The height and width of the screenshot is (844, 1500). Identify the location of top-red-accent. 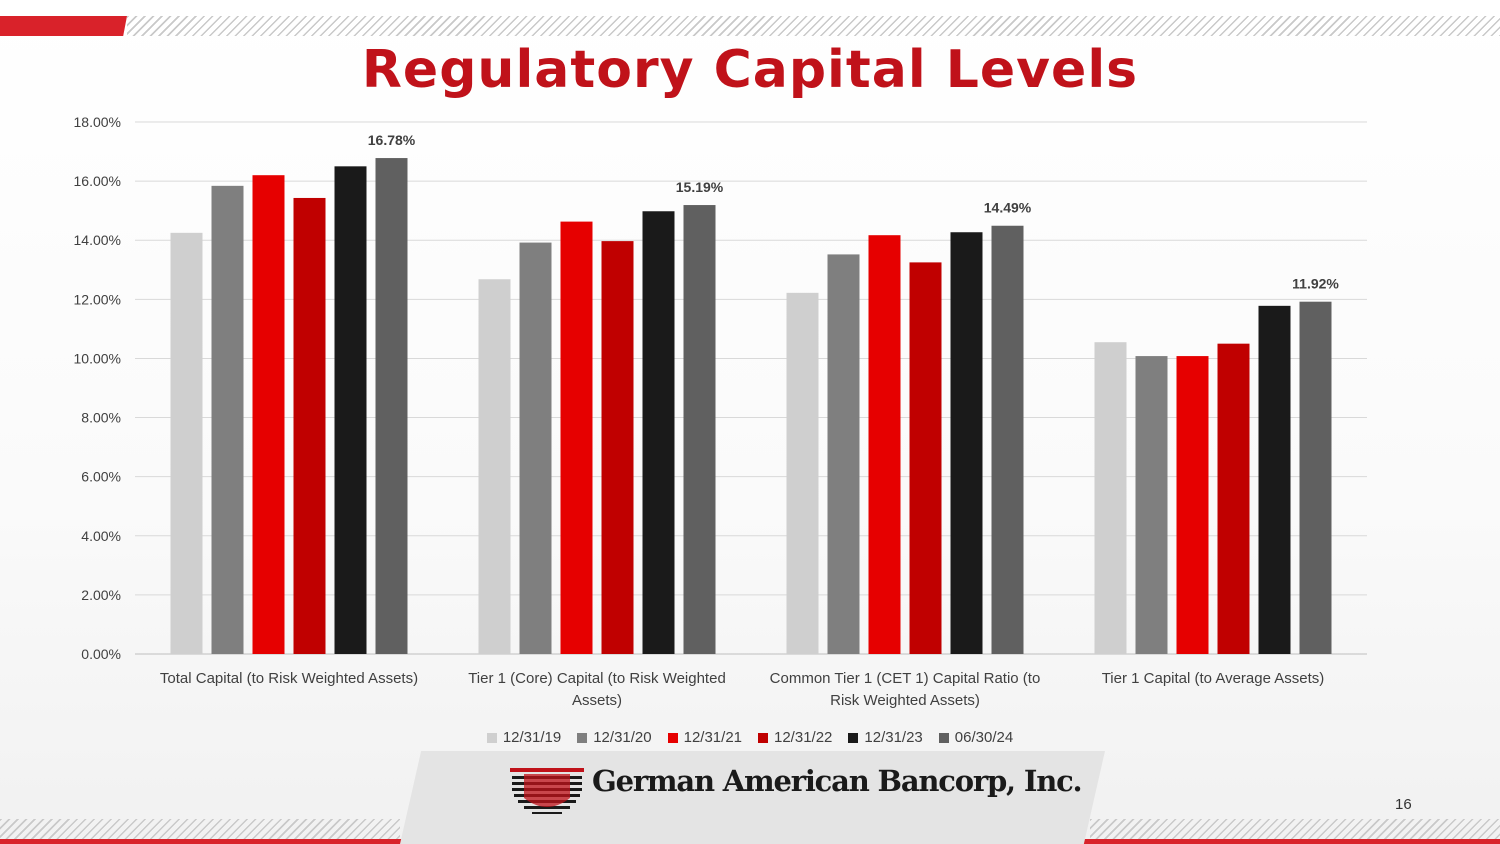
(63, 26).